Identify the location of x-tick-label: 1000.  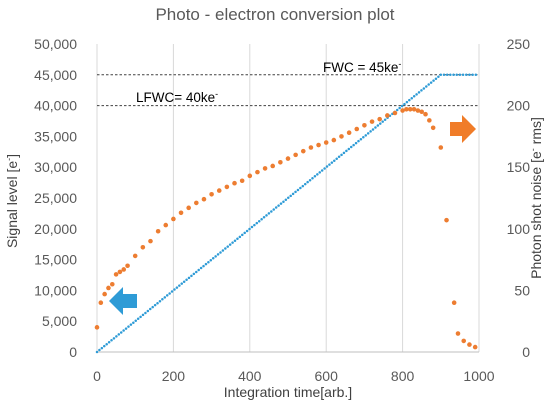
(478, 376).